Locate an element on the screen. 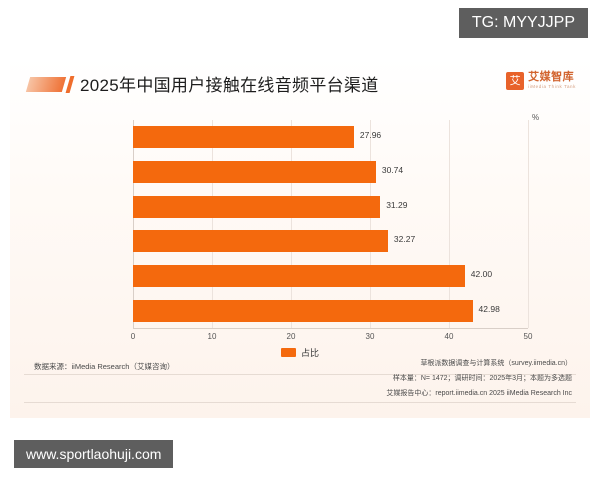 The width and height of the screenshot is (600, 480). legend-label: 占比 is located at coordinates (309, 353).